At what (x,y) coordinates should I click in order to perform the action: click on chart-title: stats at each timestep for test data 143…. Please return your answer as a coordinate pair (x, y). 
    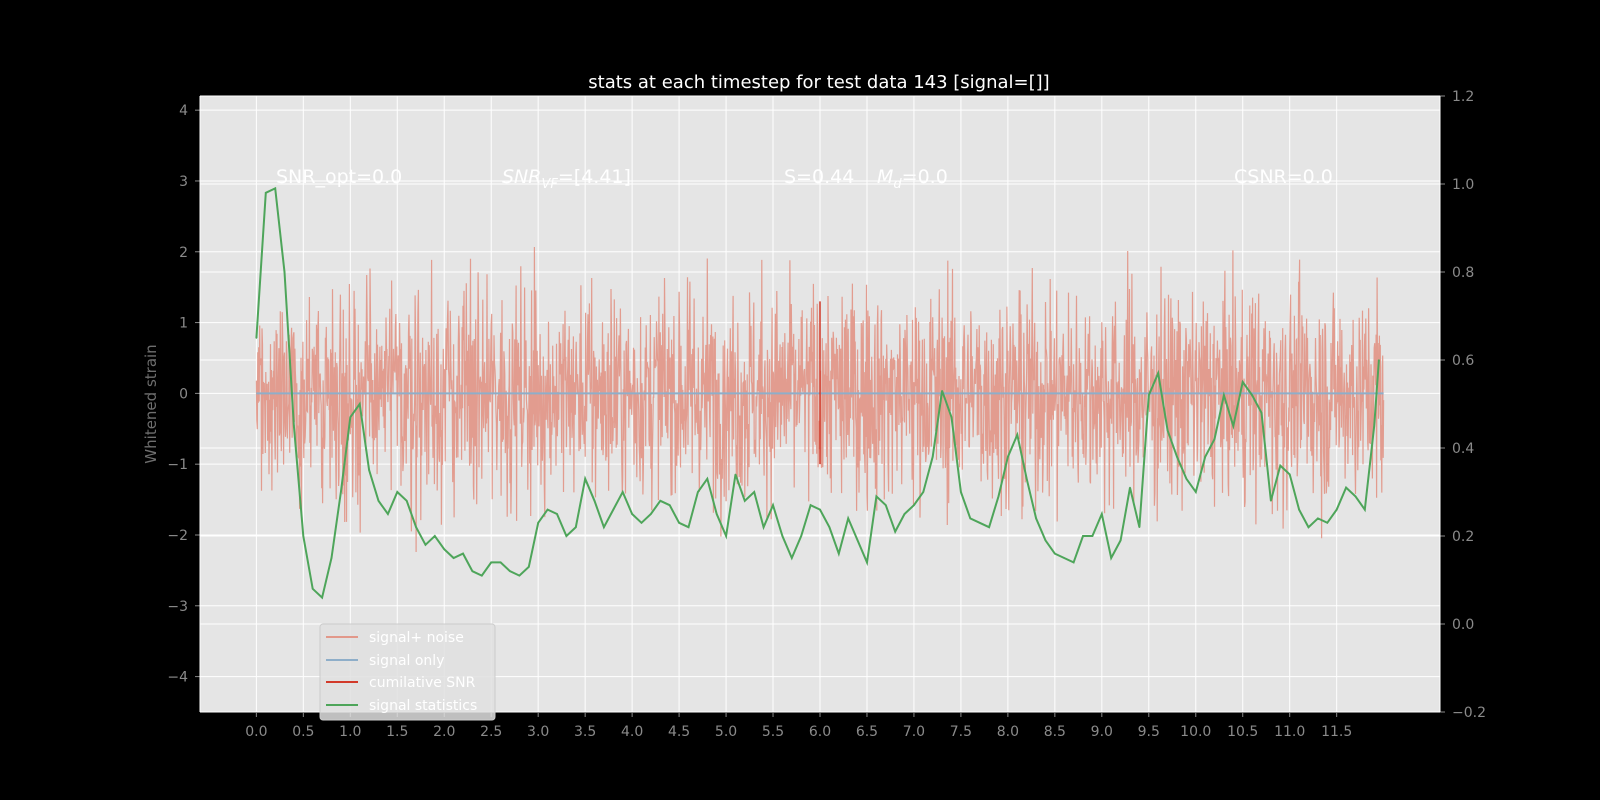
    Looking at the image, I should click on (818, 82).